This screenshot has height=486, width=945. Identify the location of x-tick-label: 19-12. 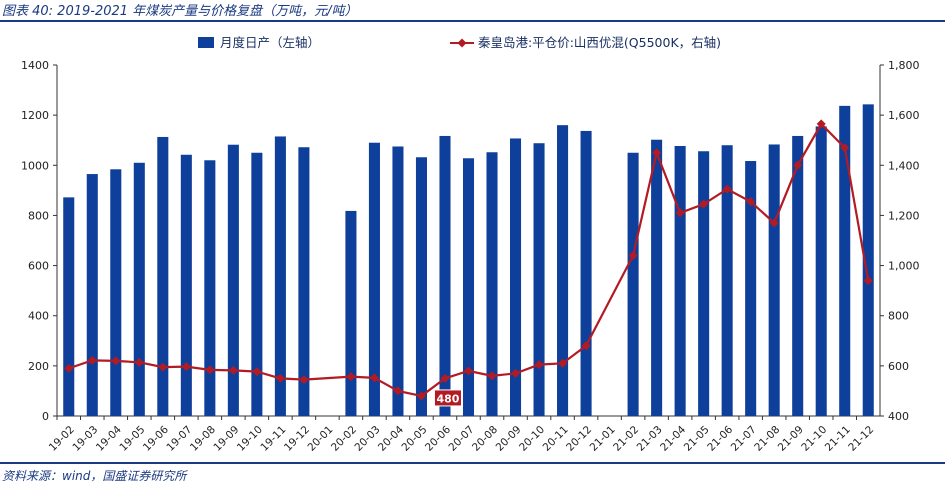
(297, 439).